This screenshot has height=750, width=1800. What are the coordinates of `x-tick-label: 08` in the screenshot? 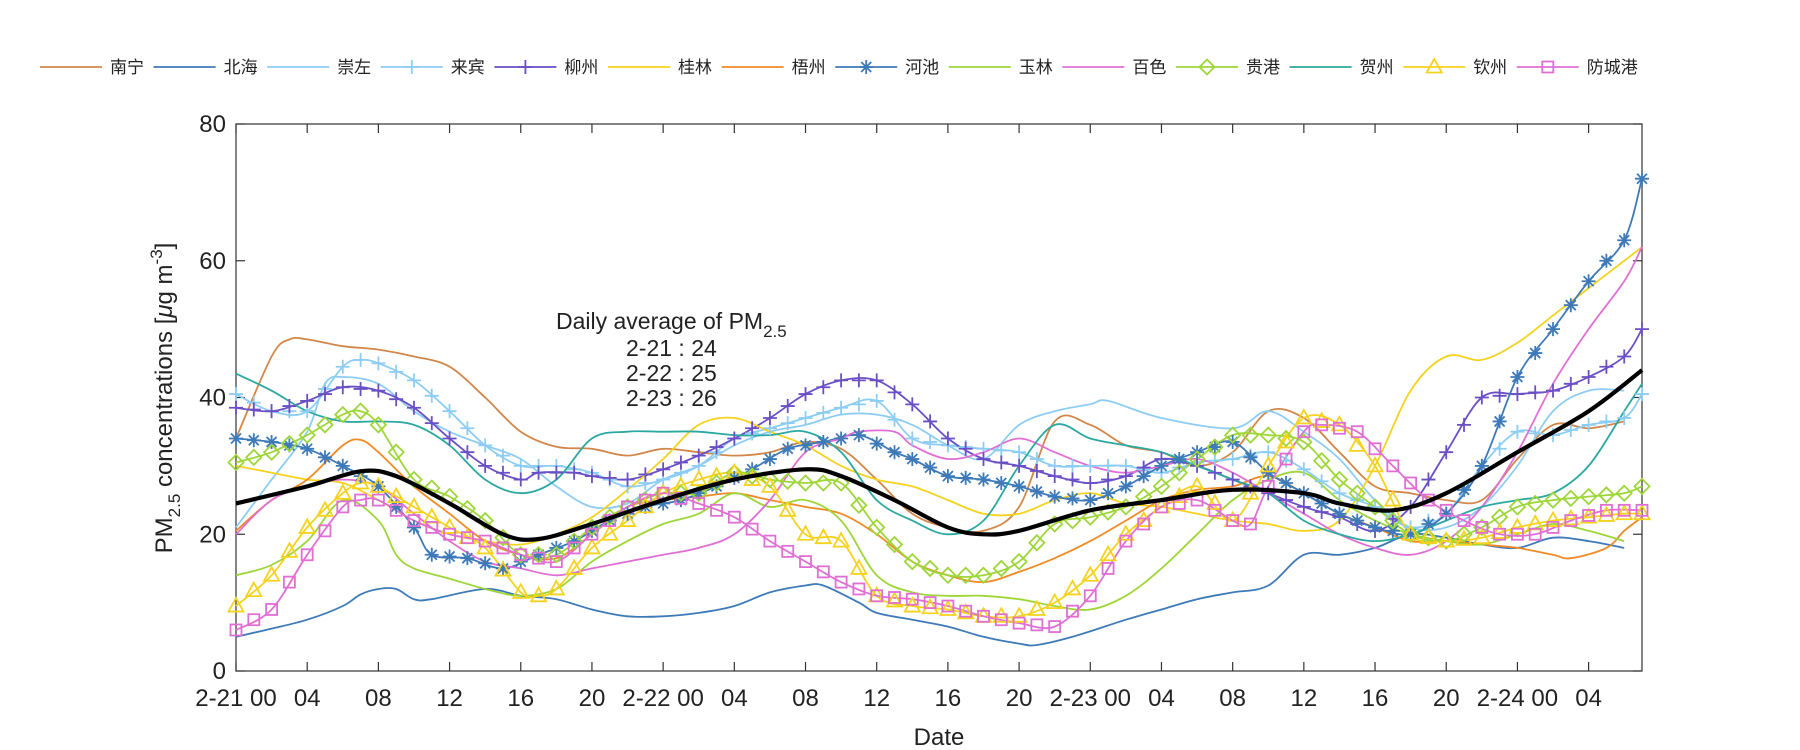 It's located at (1232, 698).